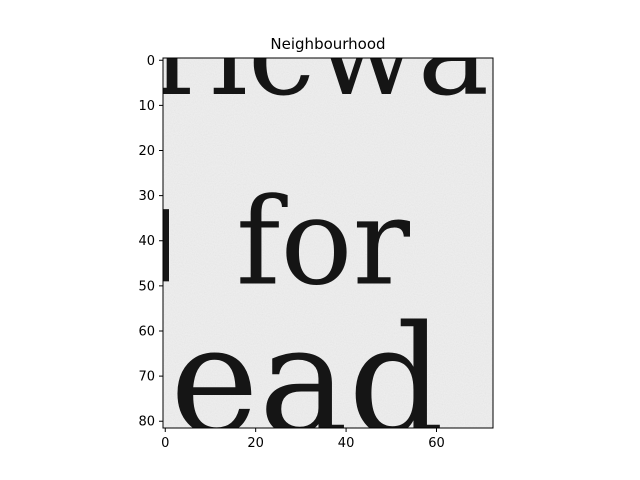 This screenshot has width=640, height=480. I want to click on y-tick-label: 80, so click(146, 422).